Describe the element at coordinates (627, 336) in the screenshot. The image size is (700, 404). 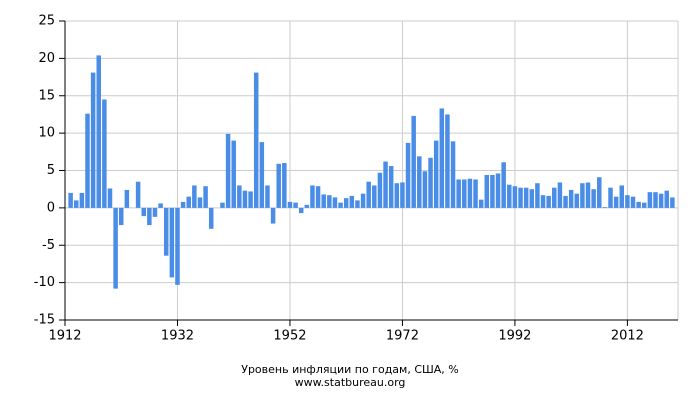
I see `x-tick-label: 2012` at that location.